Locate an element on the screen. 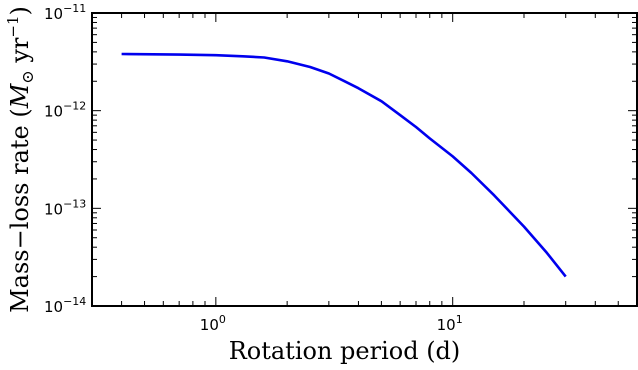 The image size is (638, 370). y-tick-label: 10−12 is located at coordinates (65, 110).